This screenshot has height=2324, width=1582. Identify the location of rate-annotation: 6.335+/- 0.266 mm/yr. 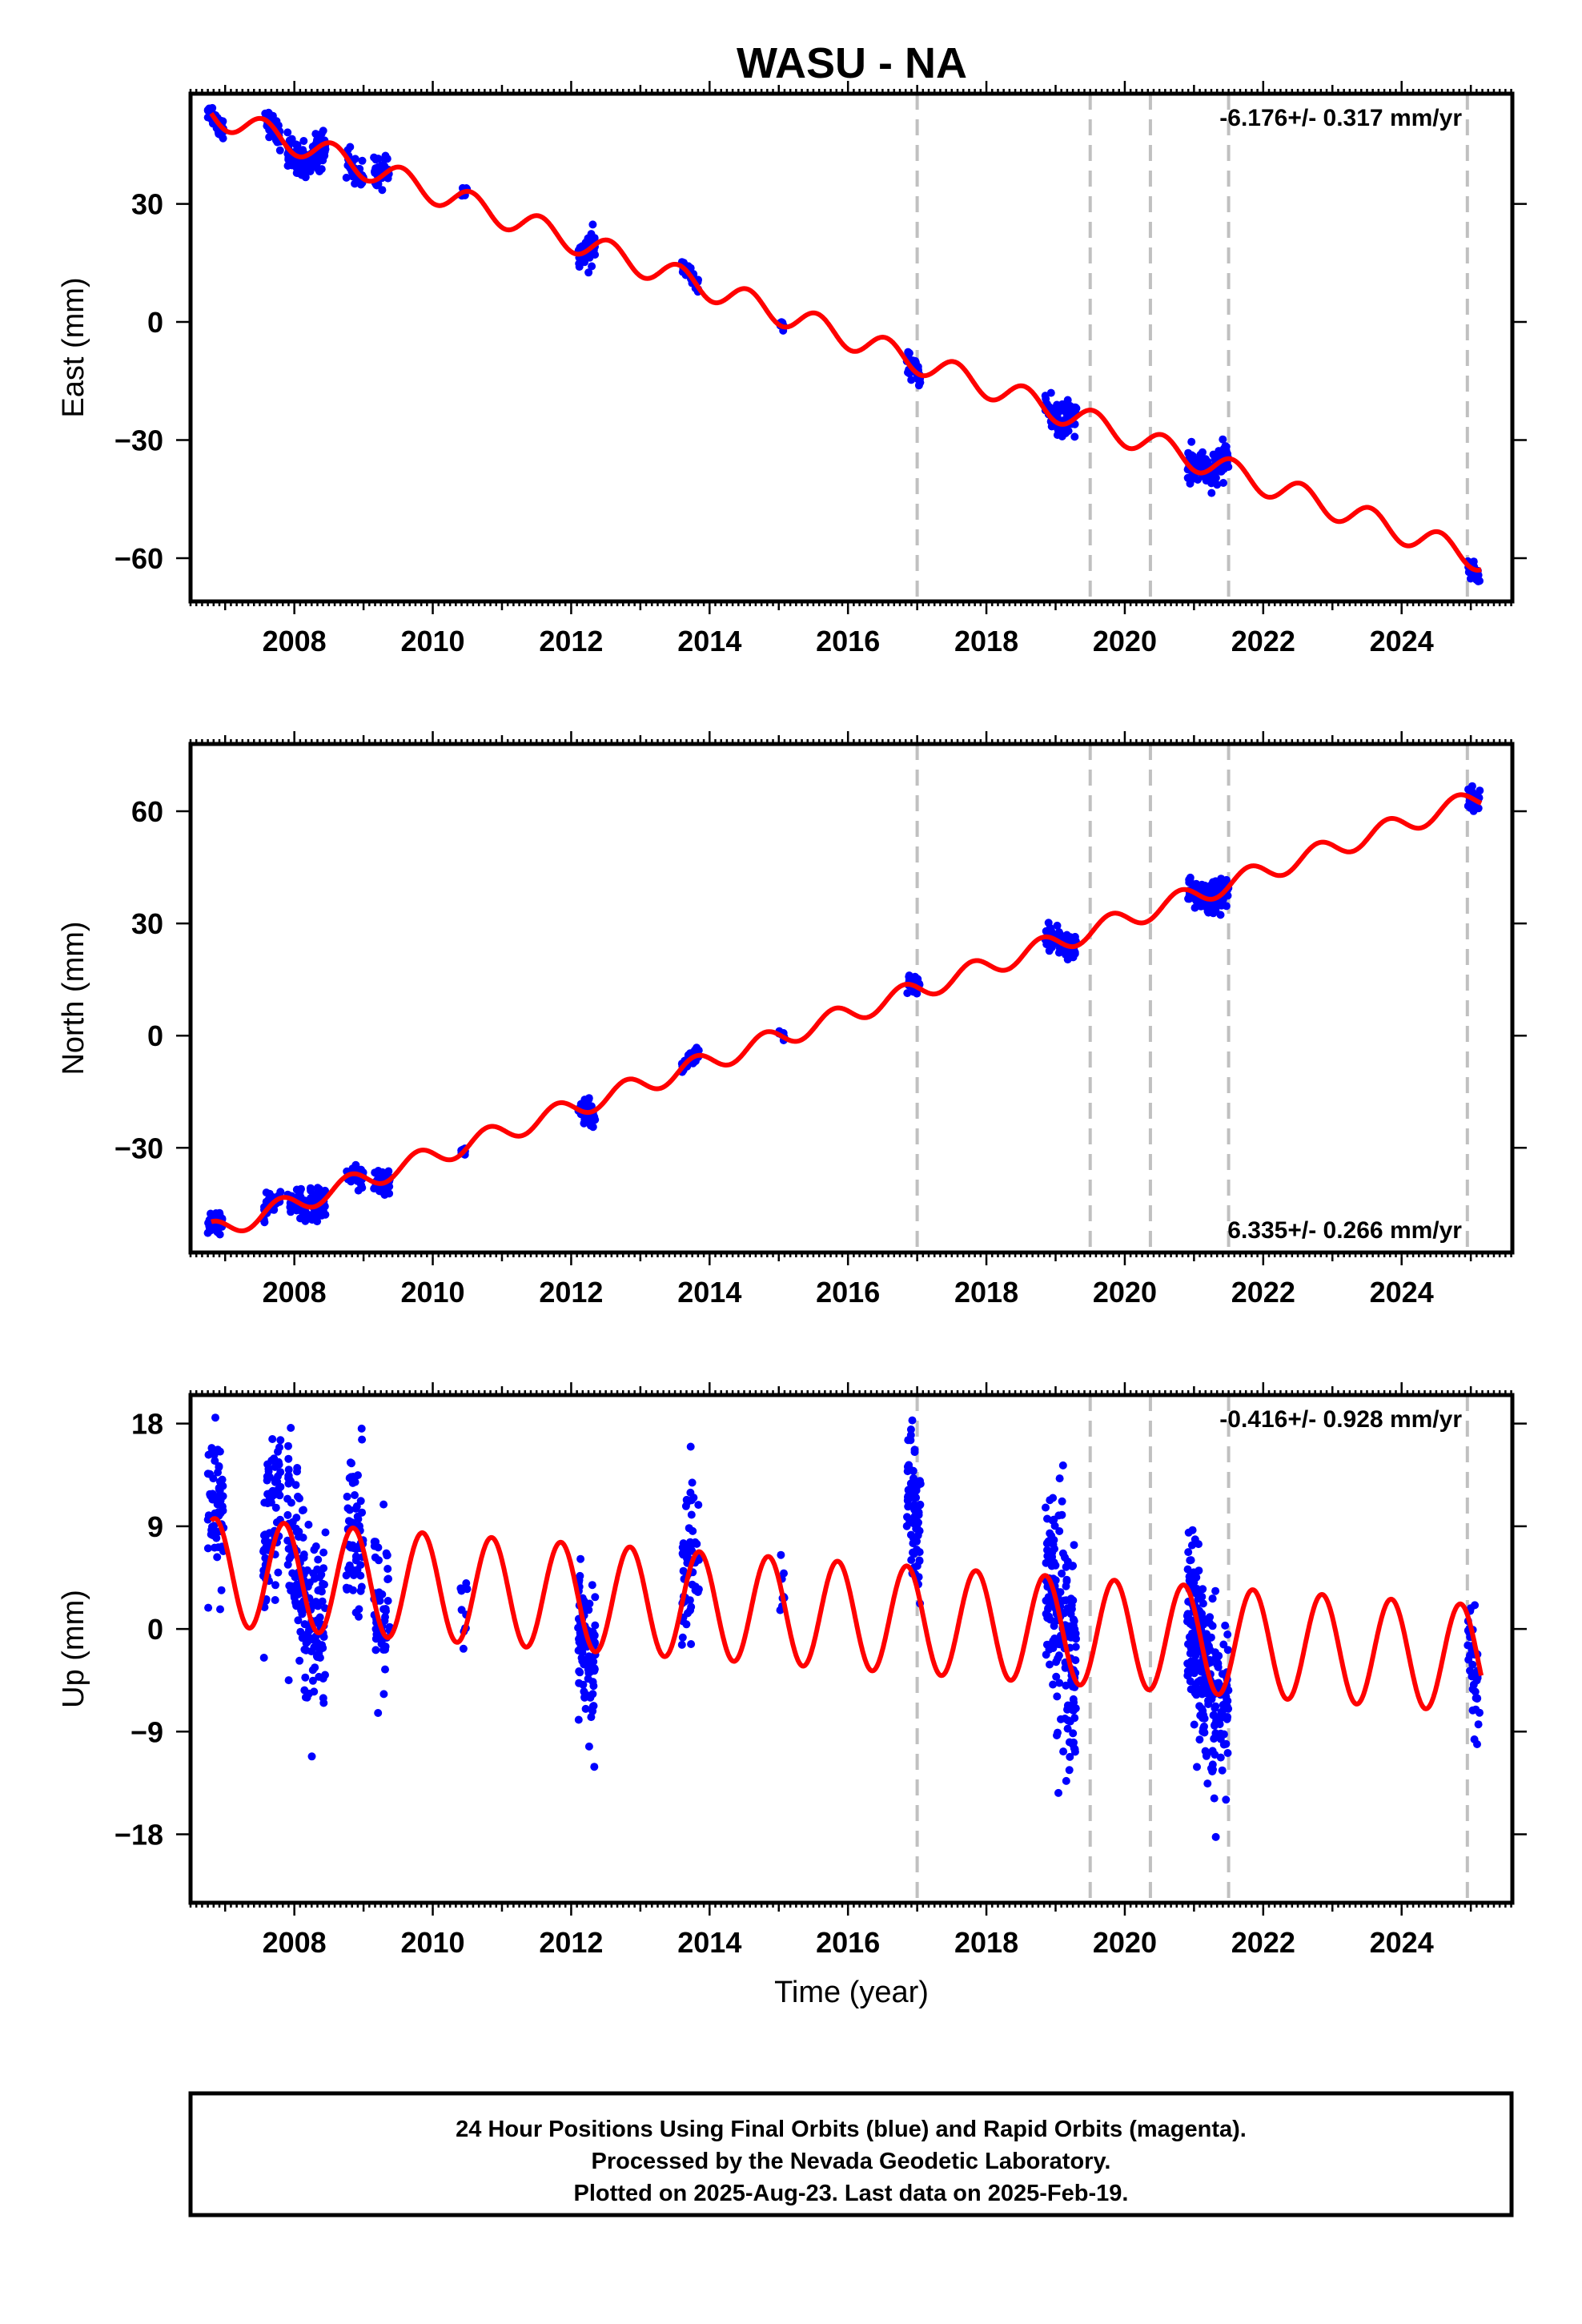
(1344, 1230).